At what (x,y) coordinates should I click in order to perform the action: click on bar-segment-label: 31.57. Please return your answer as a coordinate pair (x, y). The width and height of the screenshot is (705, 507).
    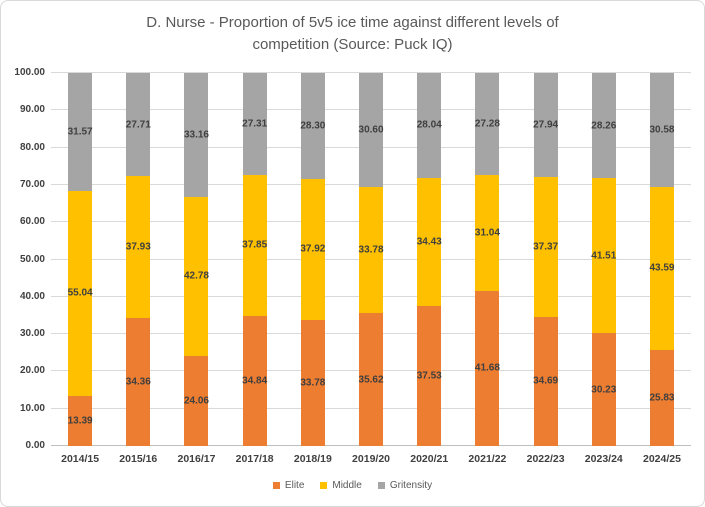
    Looking at the image, I should click on (80, 132).